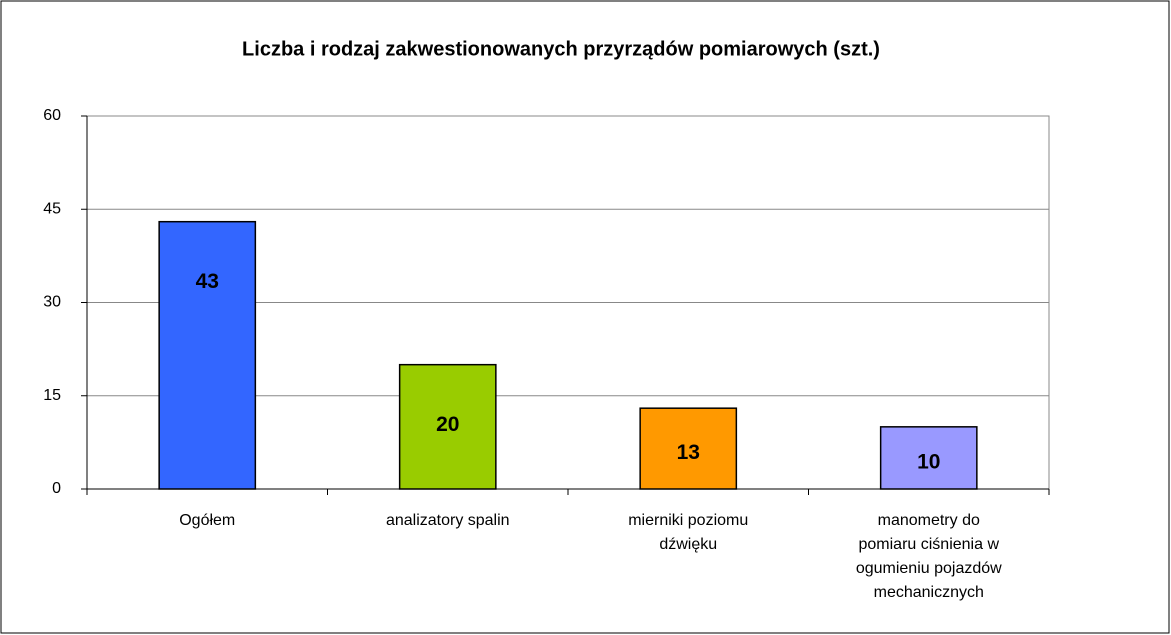 The image size is (1171, 635). I want to click on y-tick-label: 15, so click(52, 395).